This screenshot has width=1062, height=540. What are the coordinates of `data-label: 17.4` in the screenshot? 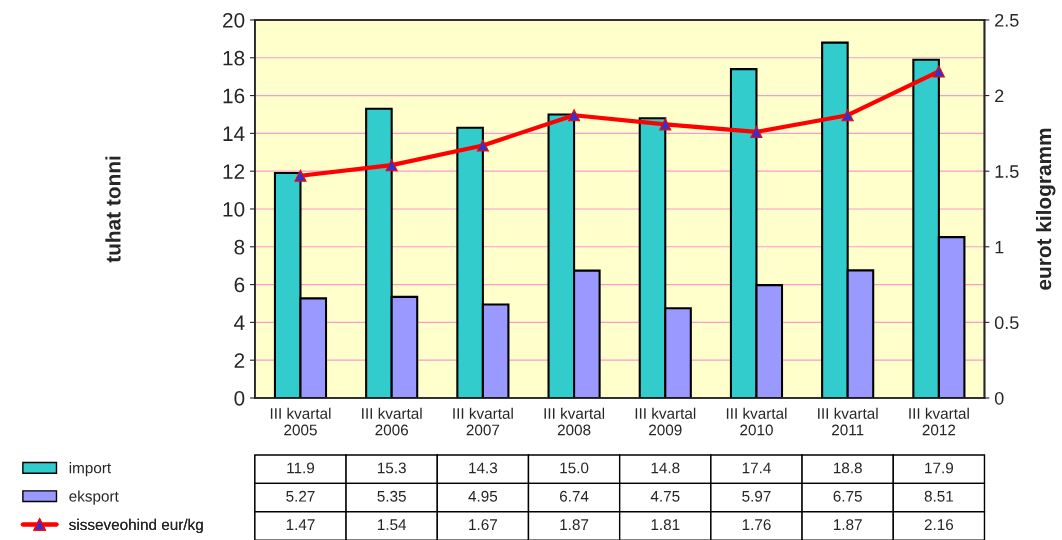 It's located at (756, 468).